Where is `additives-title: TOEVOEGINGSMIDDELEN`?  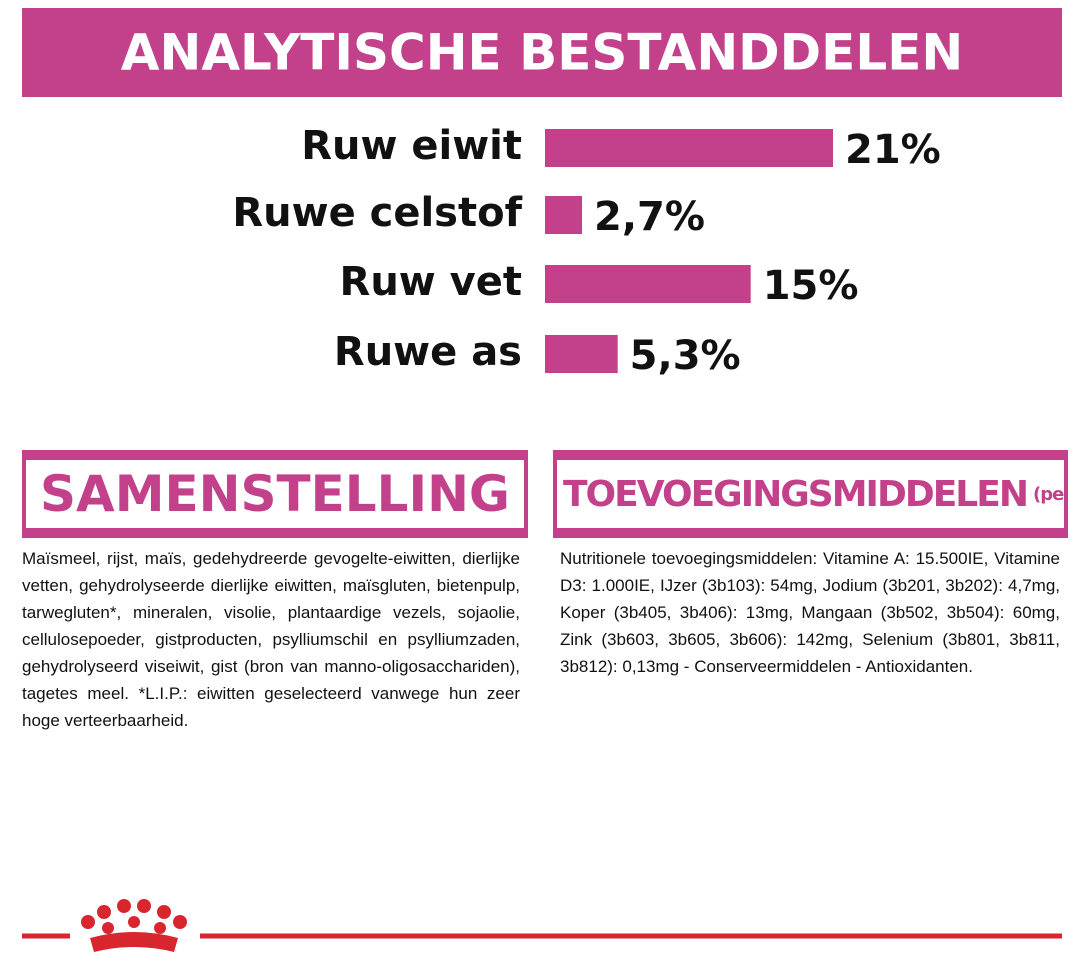 additives-title: TOEVOEGINGSMIDDELEN is located at coordinates (796, 494).